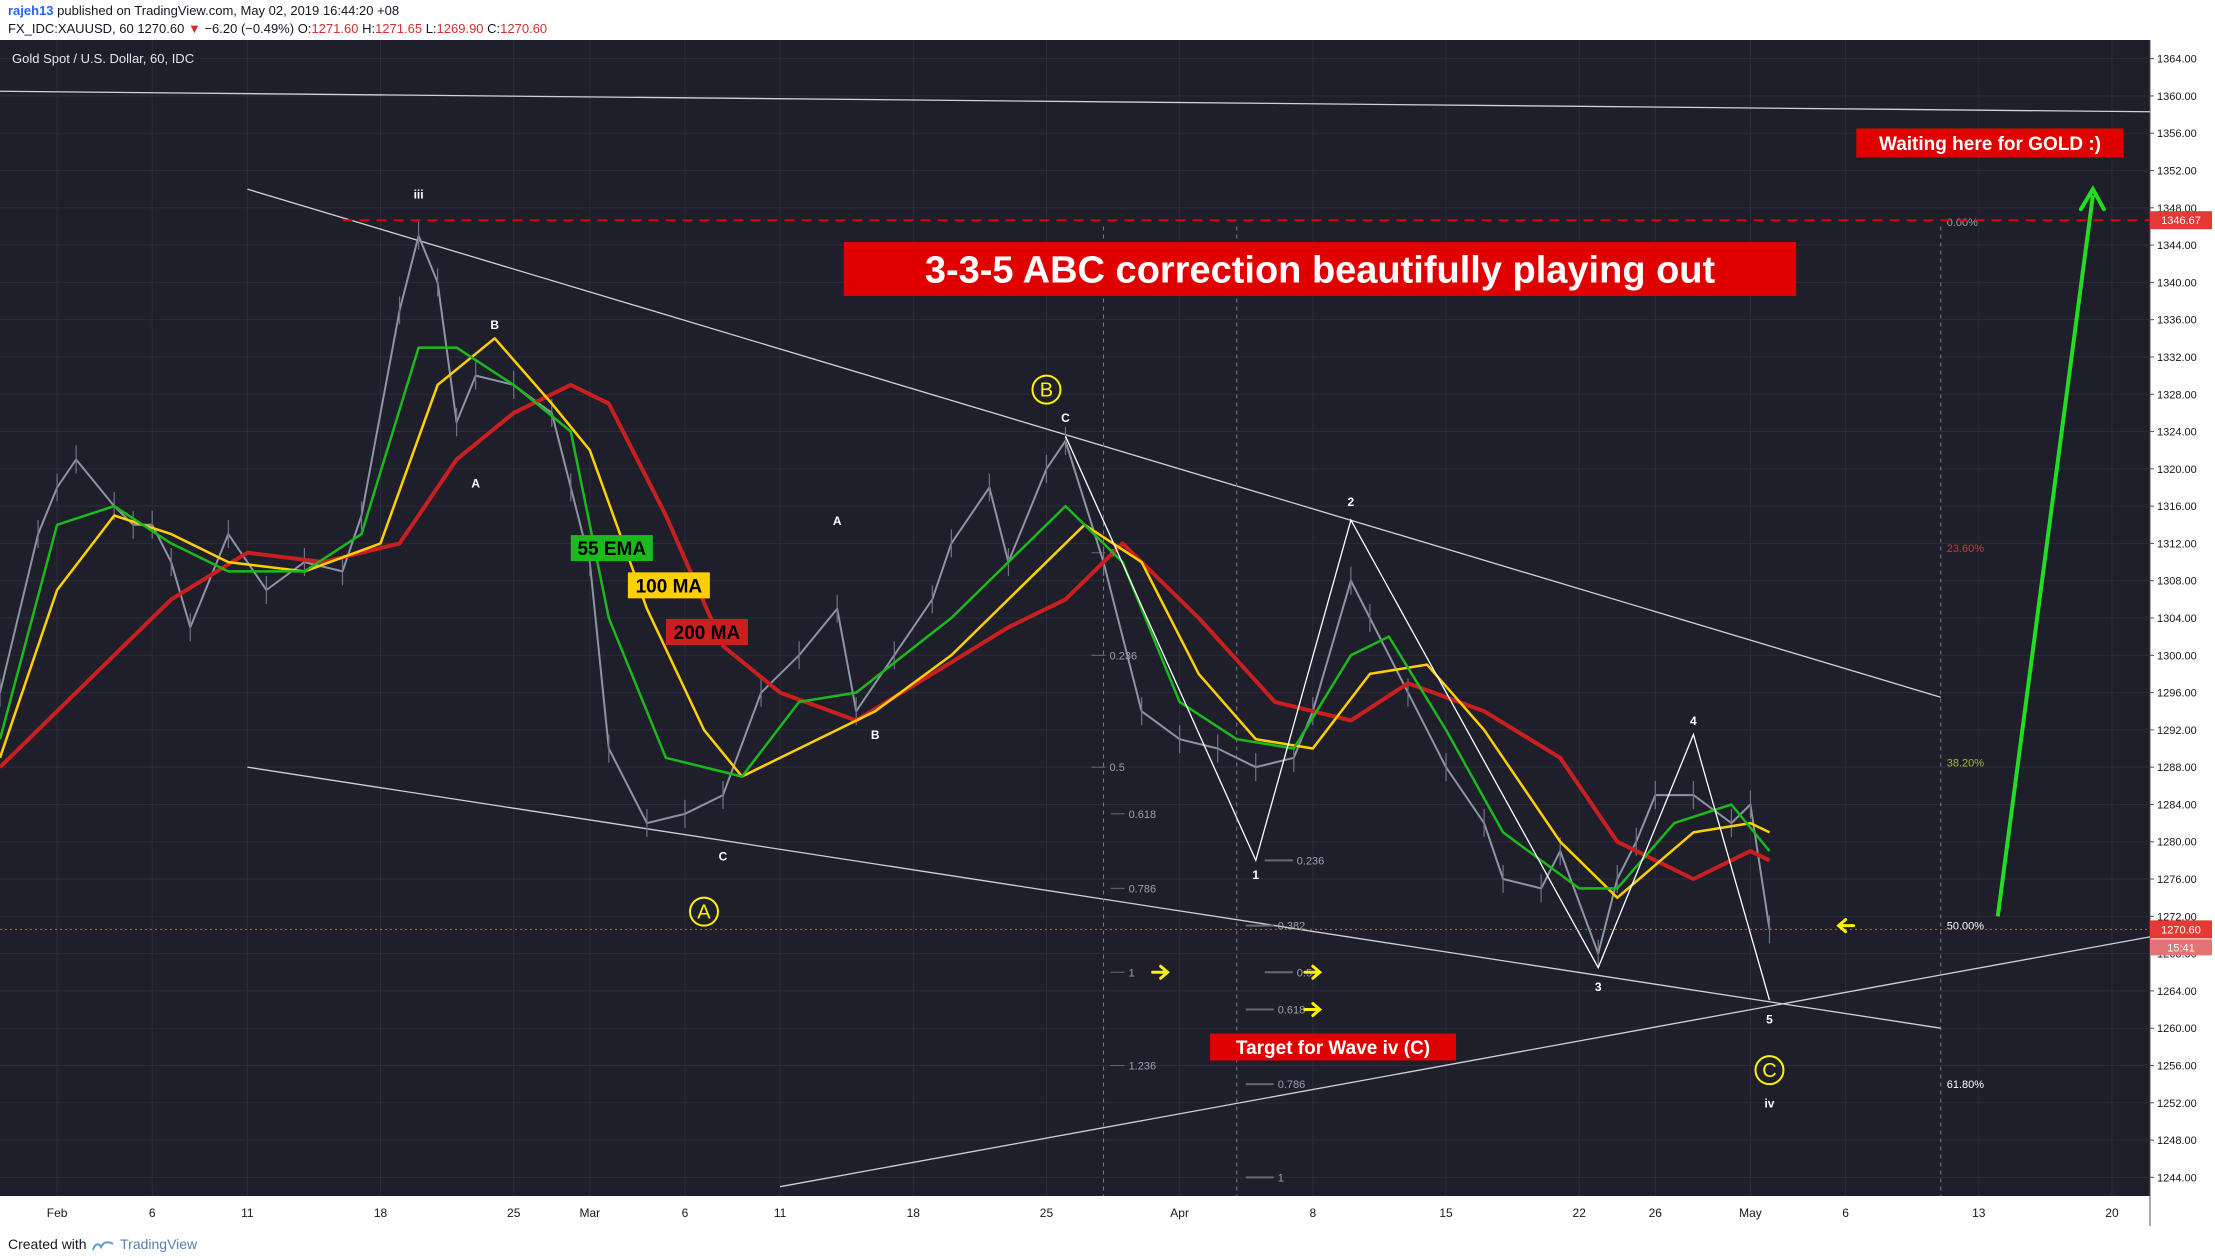 The width and height of the screenshot is (2215, 1258). I want to click on y-tick-label: 1272.00, so click(2177, 917).